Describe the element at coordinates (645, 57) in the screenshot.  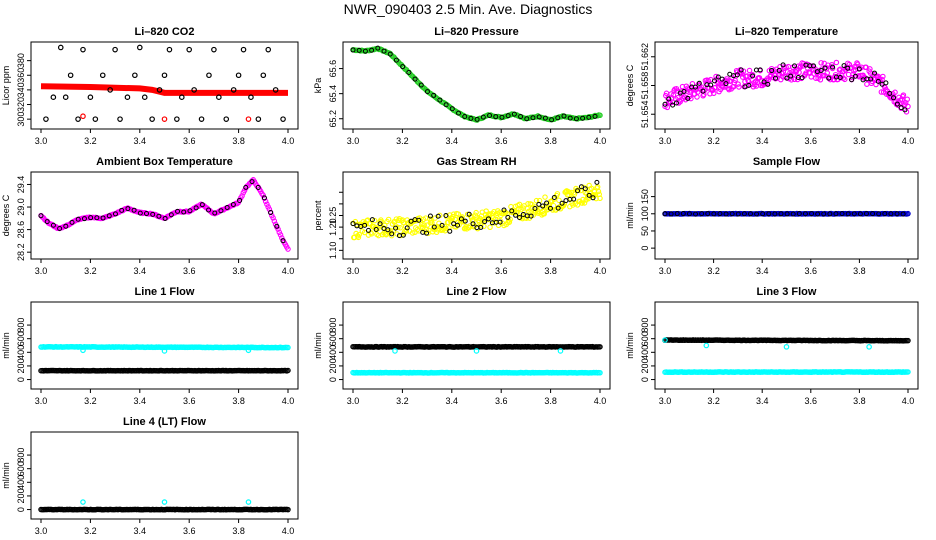
I see `y-tick-label: 51.662` at that location.